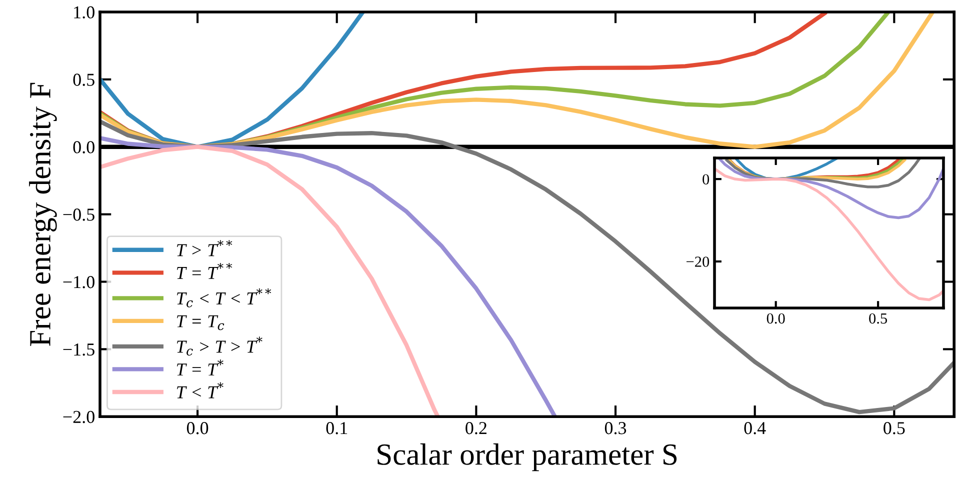 This screenshot has width=956, height=489. I want to click on x-axis-title: Scalar order parameter S, so click(527, 457).